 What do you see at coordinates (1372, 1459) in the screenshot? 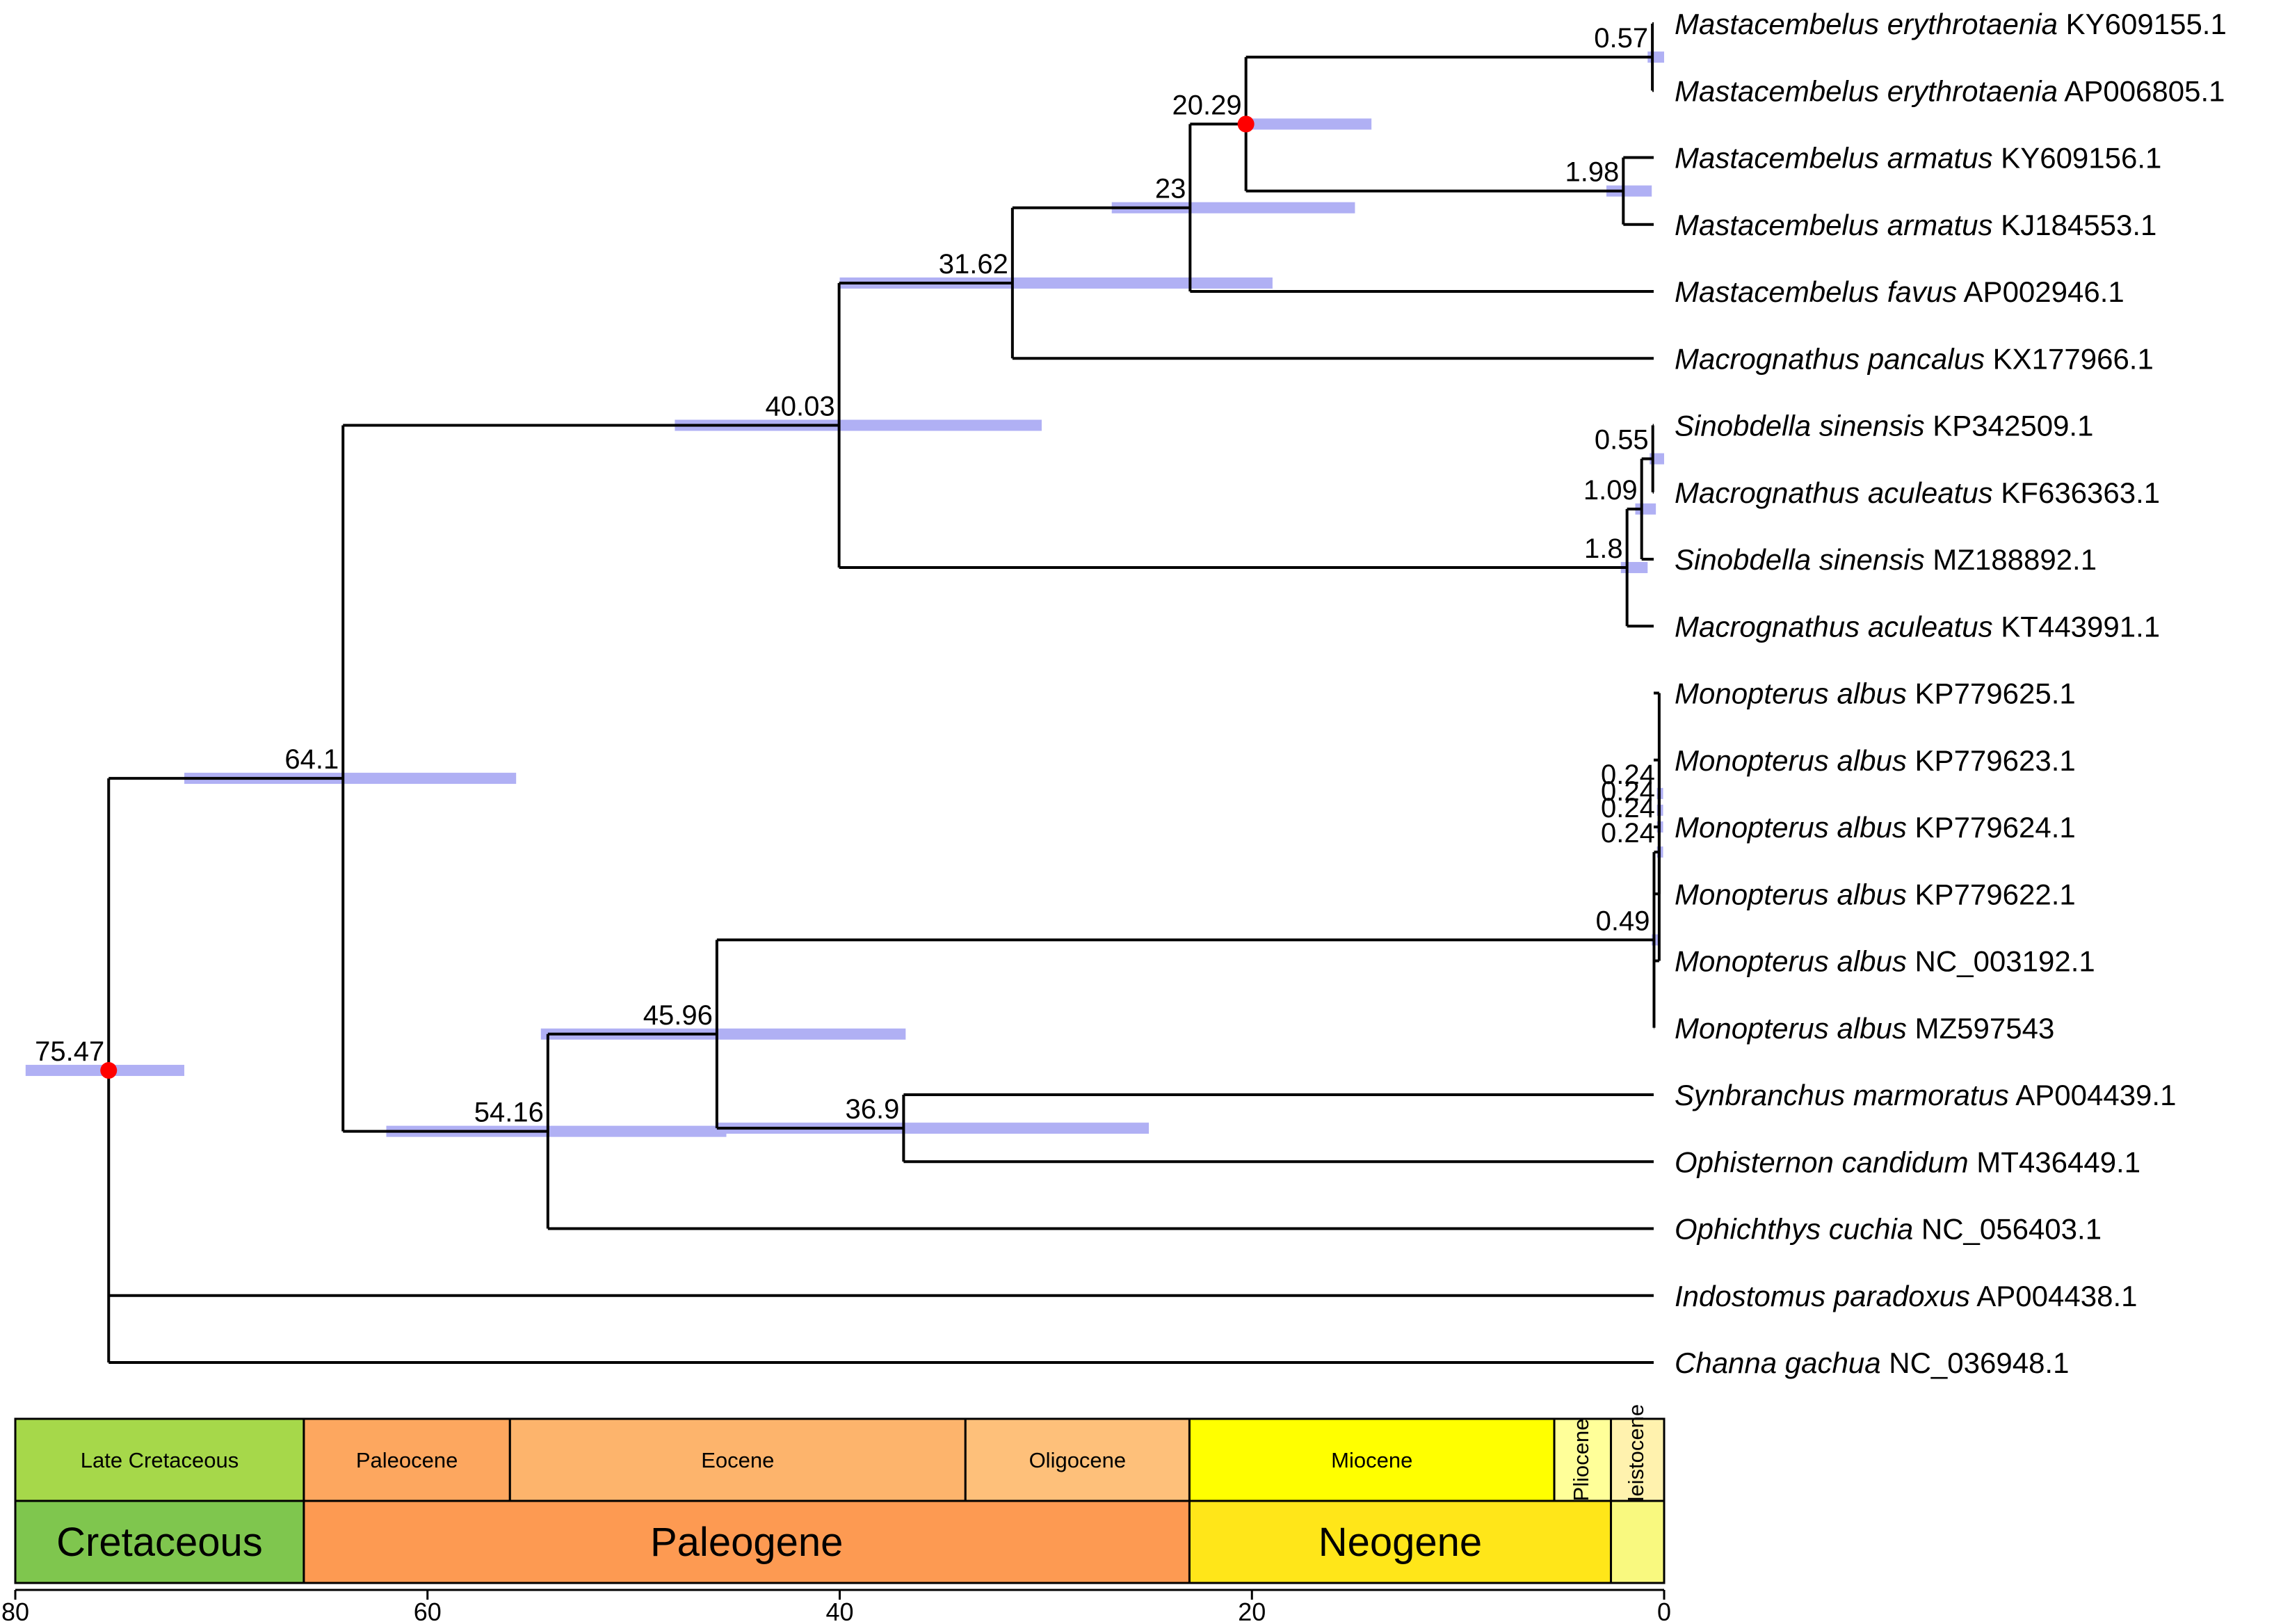
I see `epoch-miocene` at bounding box center [1372, 1459].